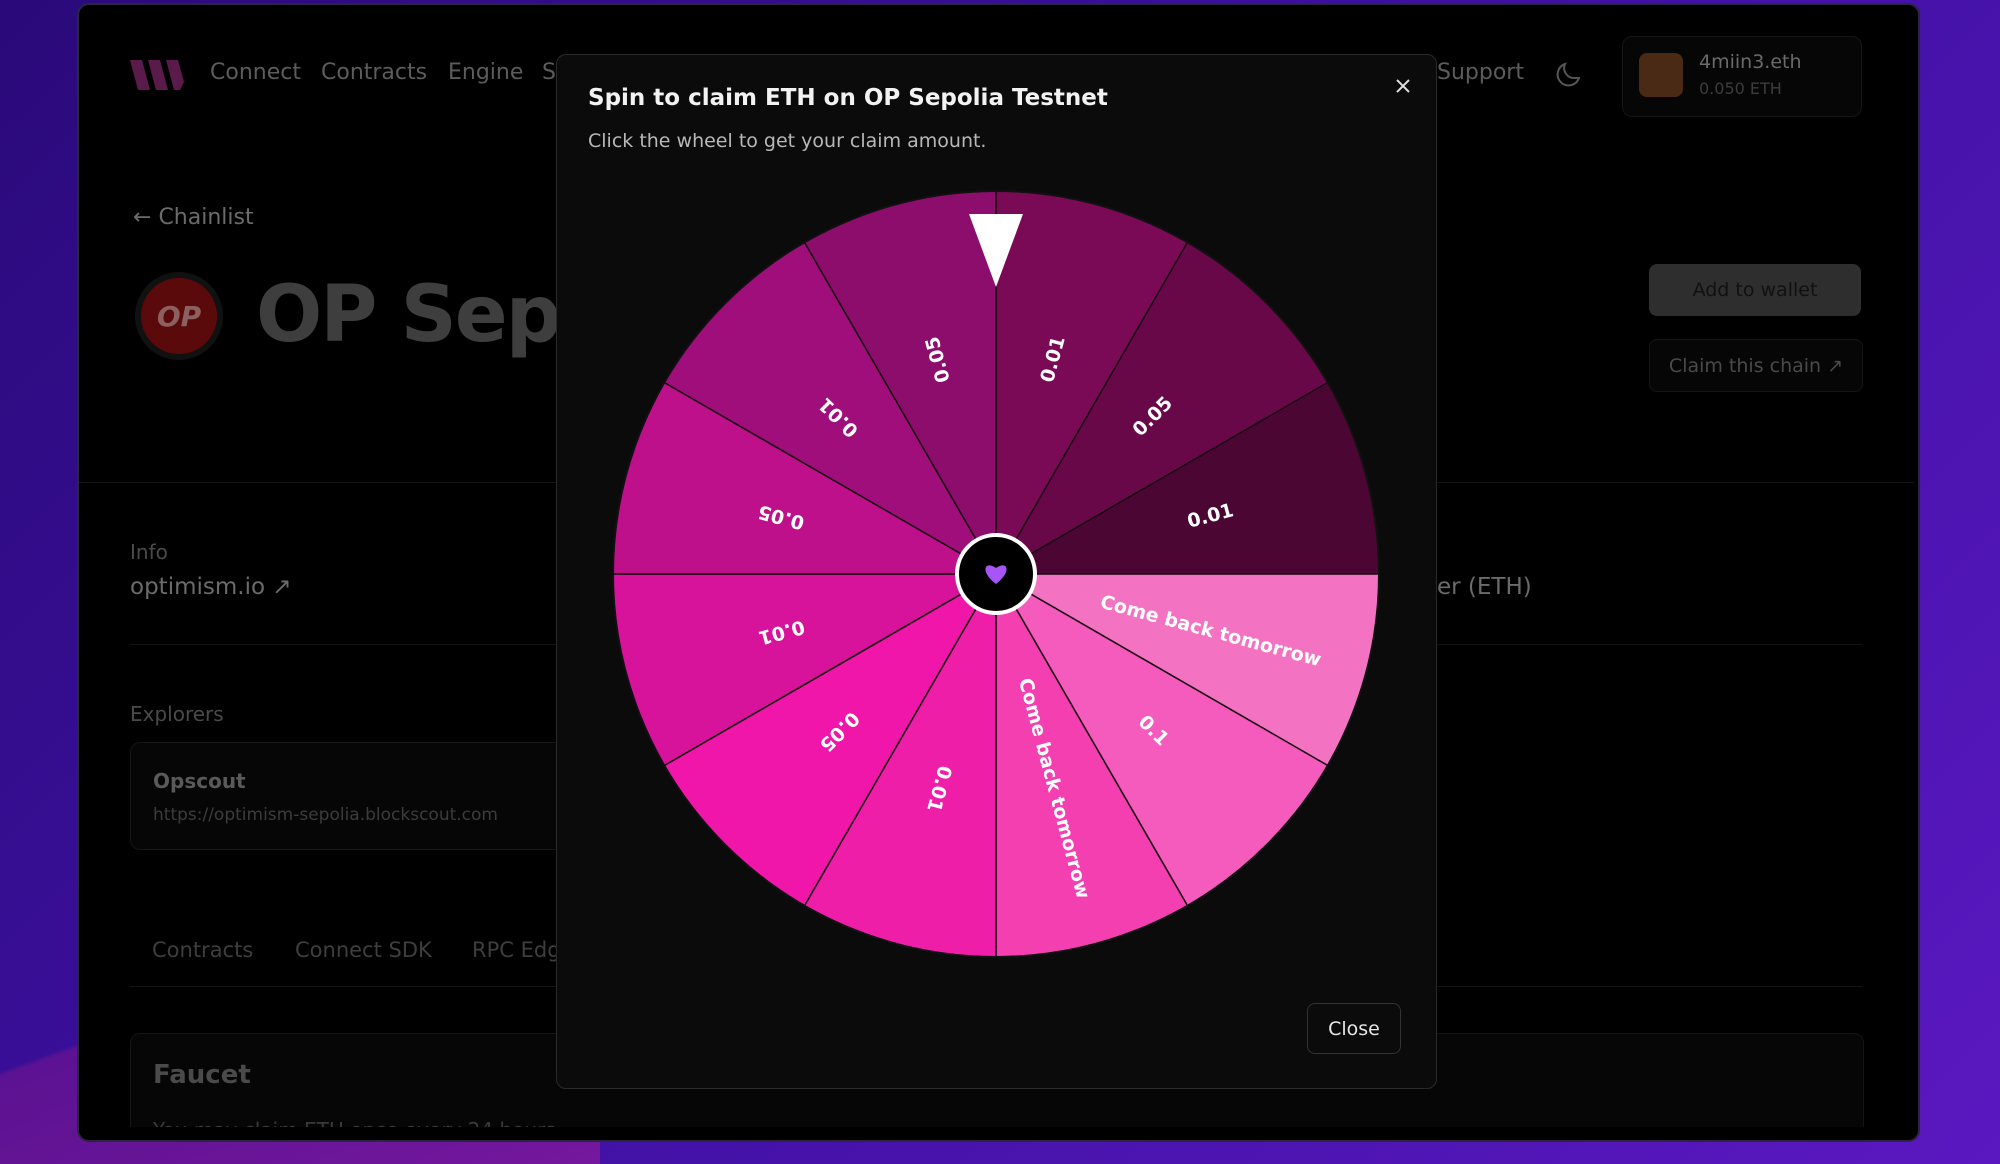 This screenshot has width=2000, height=1164. I want to click on claim-chain-text: Claim this chain, so click(1745, 365).